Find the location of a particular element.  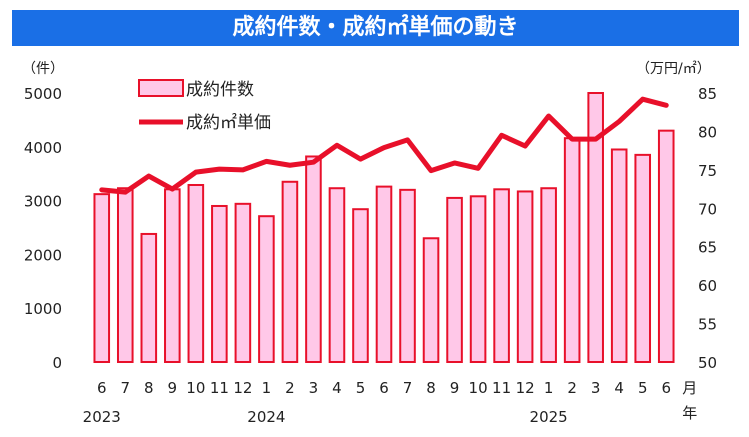

month-axis-suffix: 月 is located at coordinates (689, 388).